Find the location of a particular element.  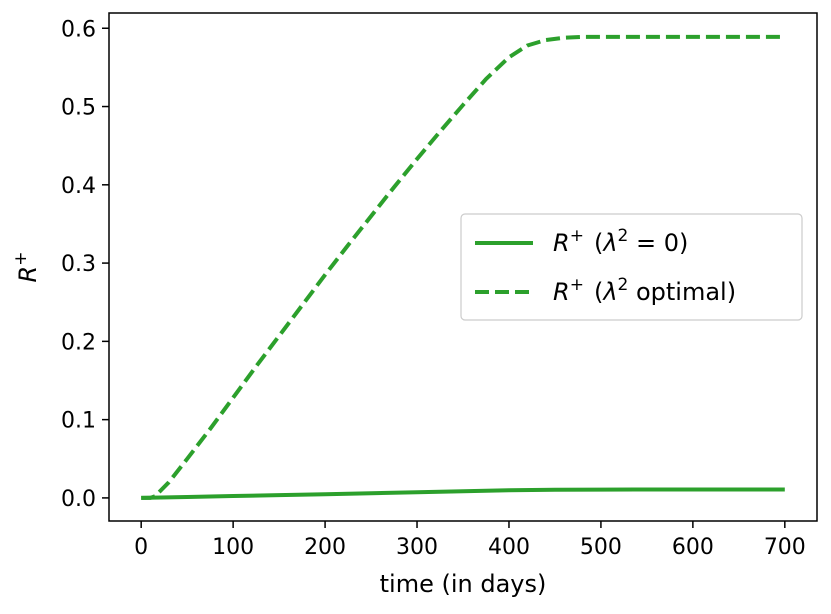

x-tick-label: 0 is located at coordinates (141, 547).